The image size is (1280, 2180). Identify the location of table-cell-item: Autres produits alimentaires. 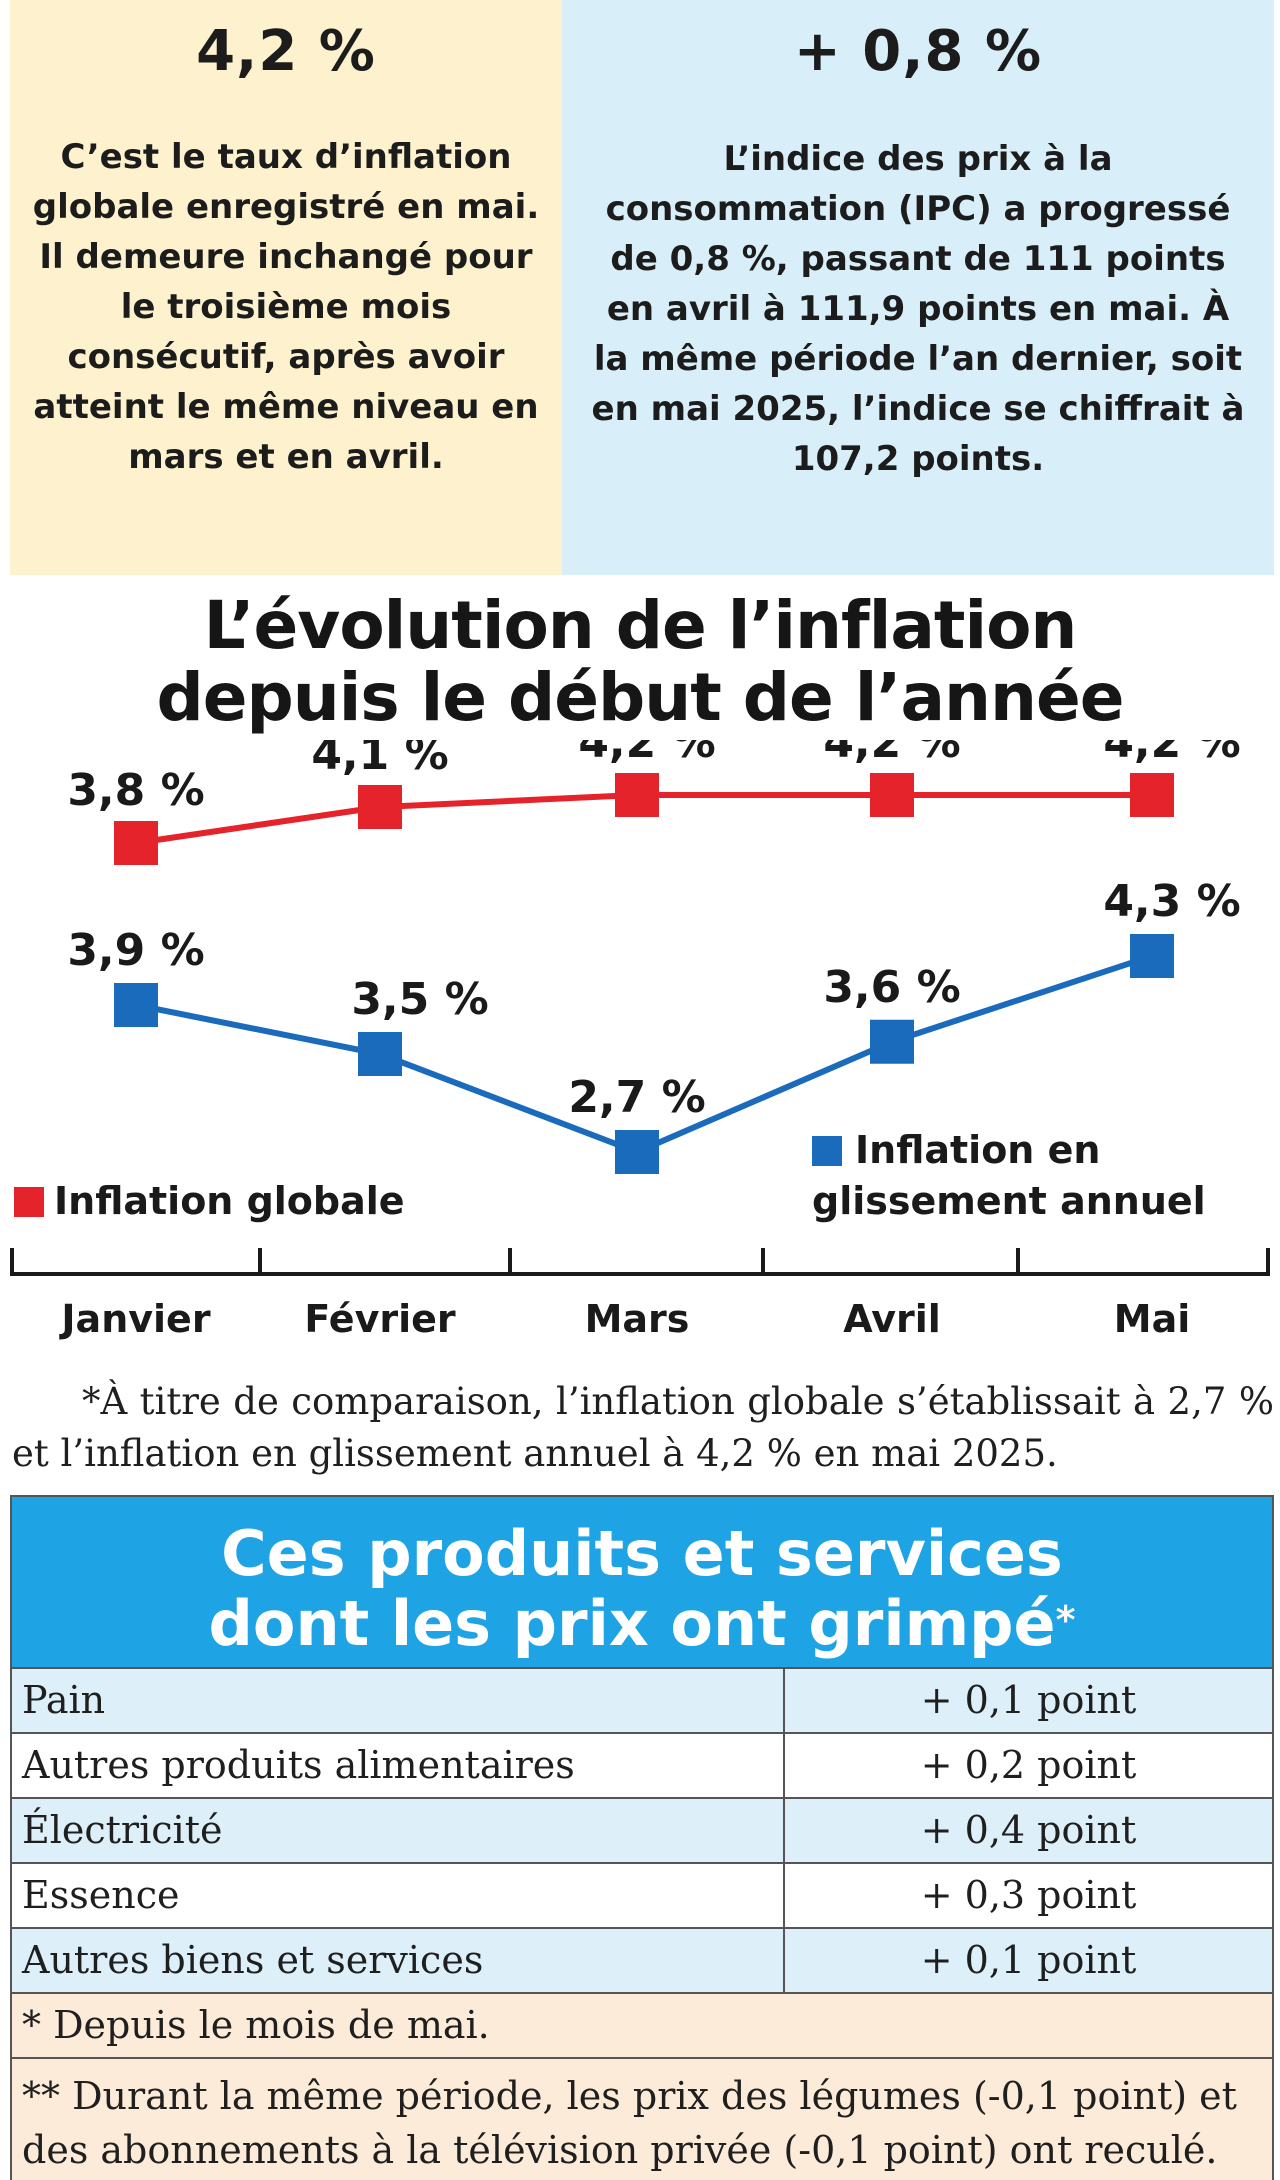
(398, 1765).